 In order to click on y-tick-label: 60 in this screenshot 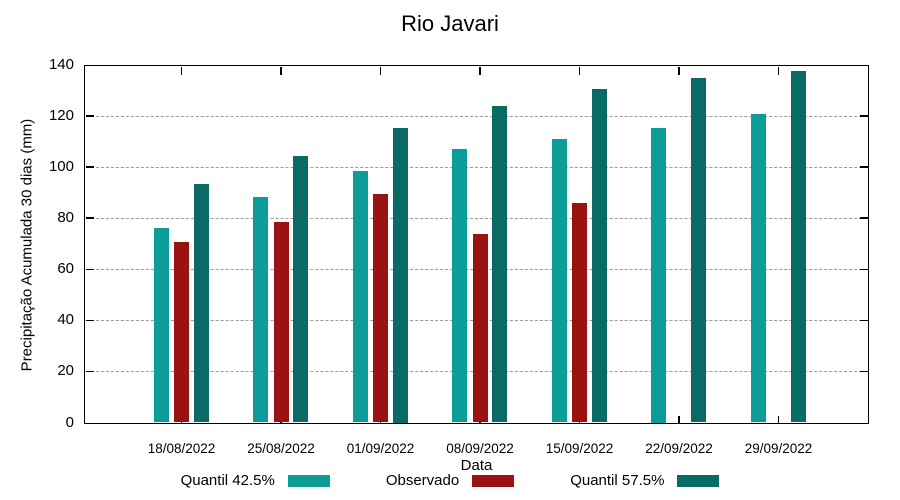, I will do `click(65, 269)`.